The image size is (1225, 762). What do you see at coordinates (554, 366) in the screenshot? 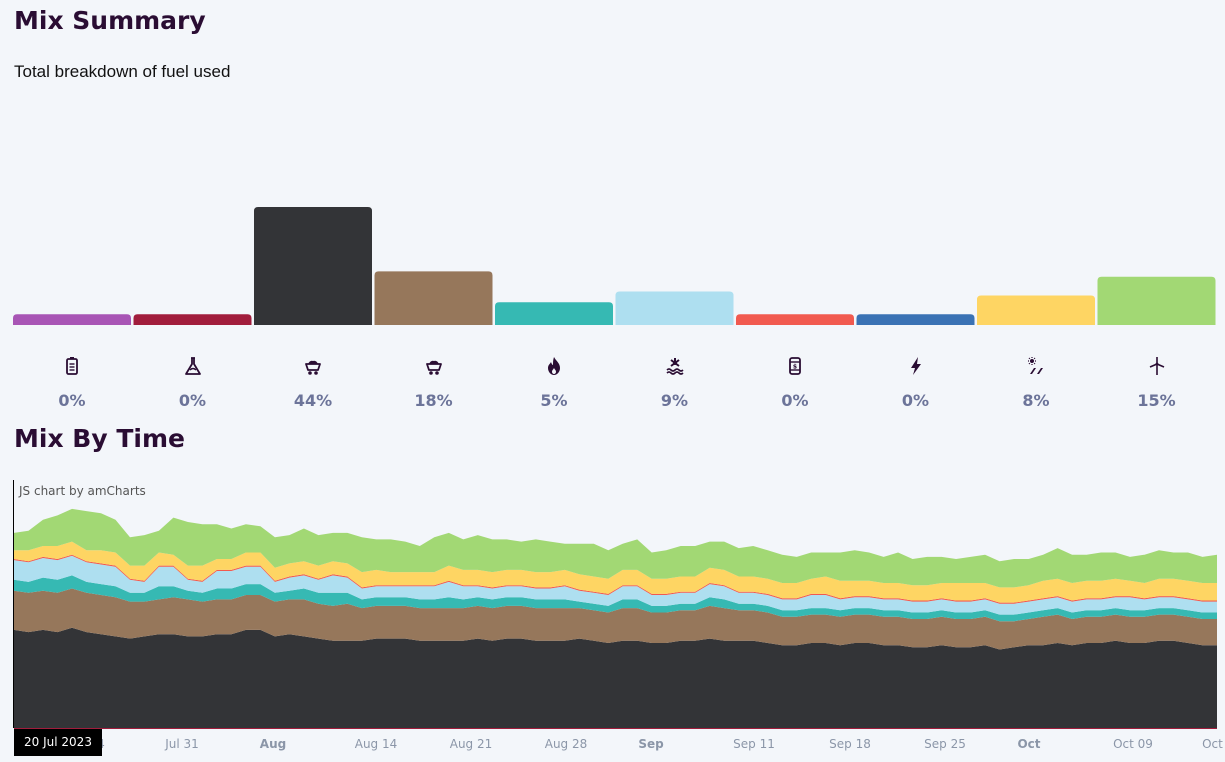
I see `flame-icon` at bounding box center [554, 366].